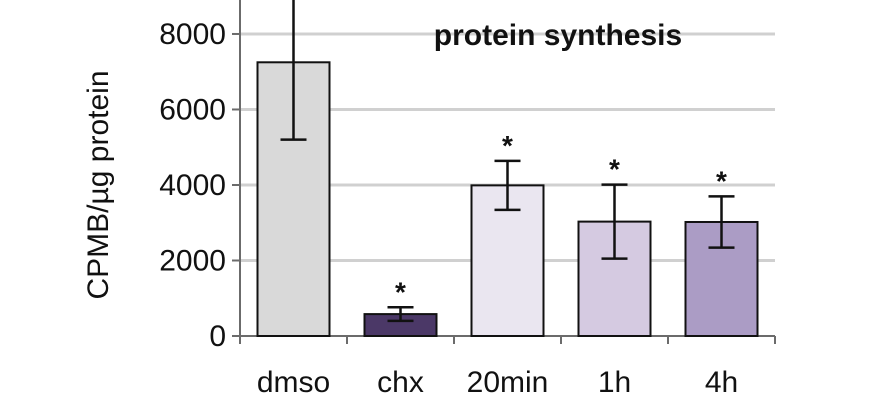 Image resolution: width=872 pixels, height=411 pixels. What do you see at coordinates (400, 382) in the screenshot?
I see `x-tick-label-chx: chx` at bounding box center [400, 382].